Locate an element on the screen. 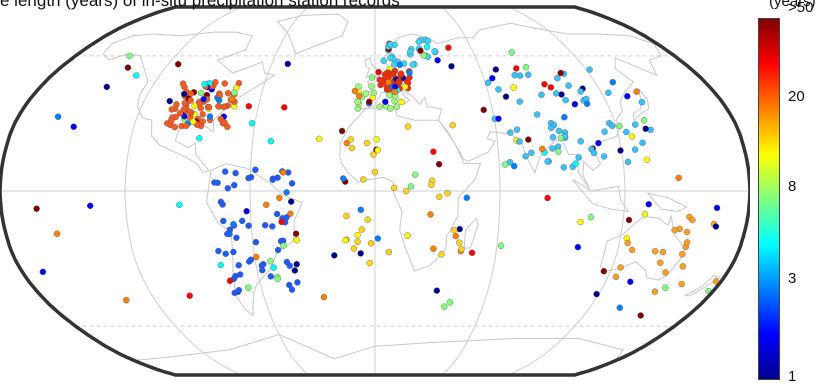 Image resolution: width=830 pixels, height=385 pixels. coastline-japan is located at coordinates (641, 105).